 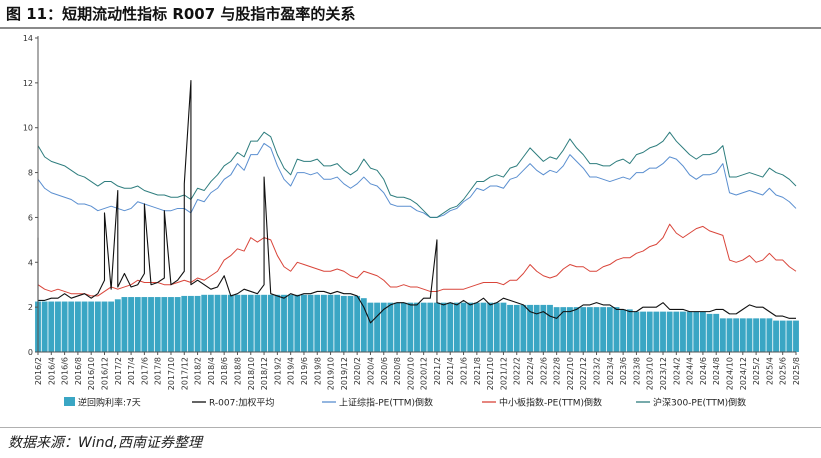 What do you see at coordinates (109, 403) in the screenshot?
I see `legend-label: 逆回购利率:7天` at bounding box center [109, 403].